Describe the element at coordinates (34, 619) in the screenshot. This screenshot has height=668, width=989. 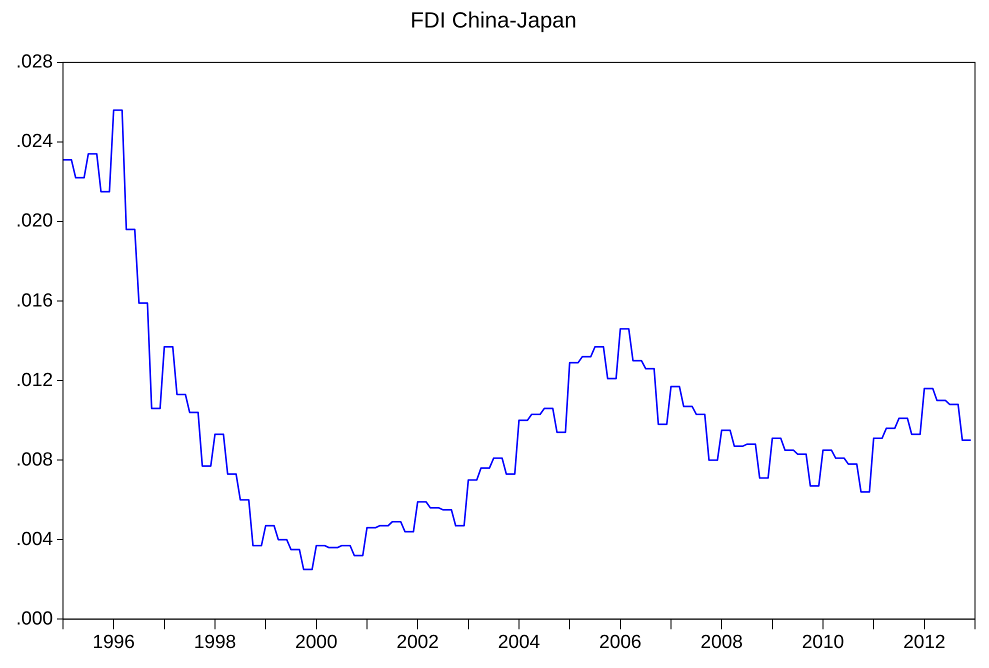
I see `y-tick-label: .000` at that location.